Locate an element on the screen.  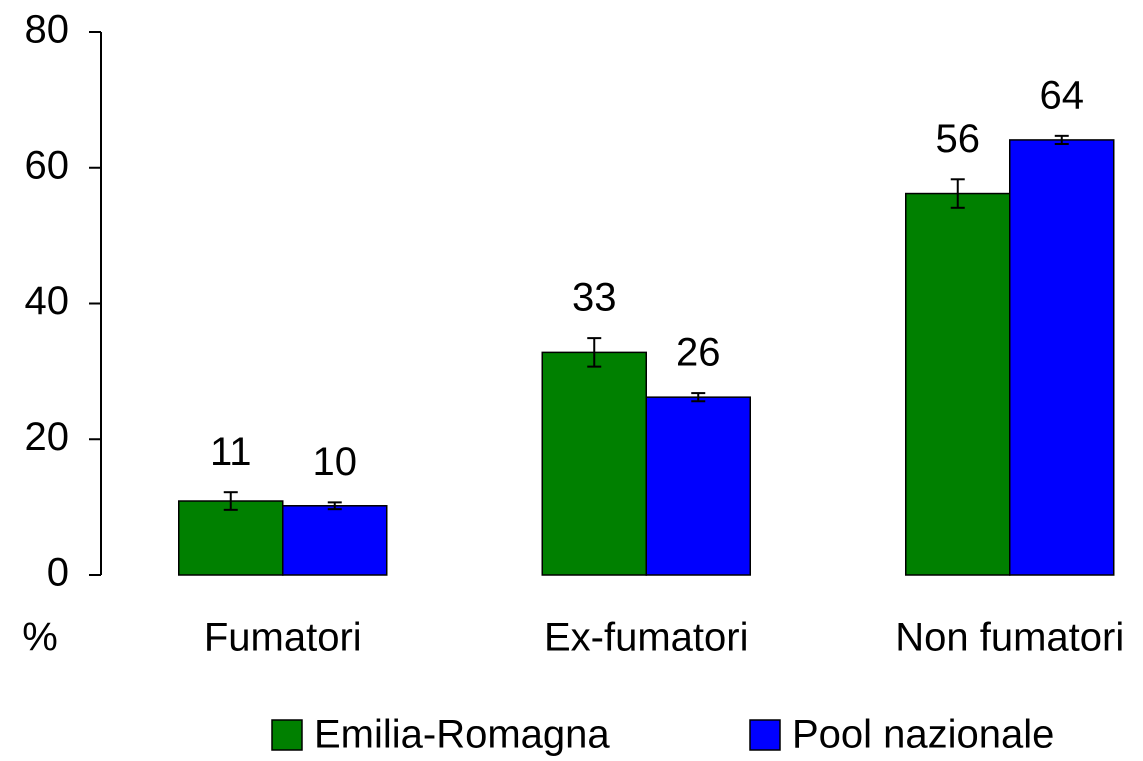
y-tick-label: 40 is located at coordinates (47, 301).